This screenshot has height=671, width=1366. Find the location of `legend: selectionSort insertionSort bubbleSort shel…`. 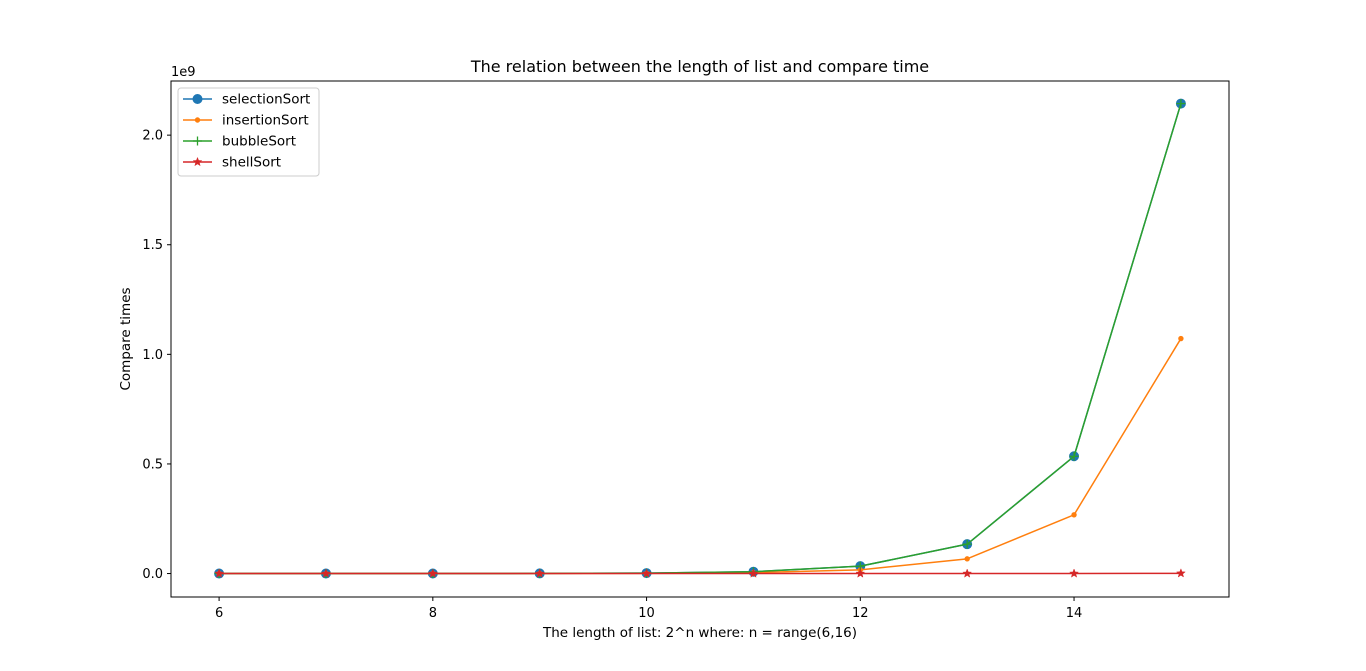

legend: selectionSort insertionSort bubbleSort shel… is located at coordinates (248, 132).